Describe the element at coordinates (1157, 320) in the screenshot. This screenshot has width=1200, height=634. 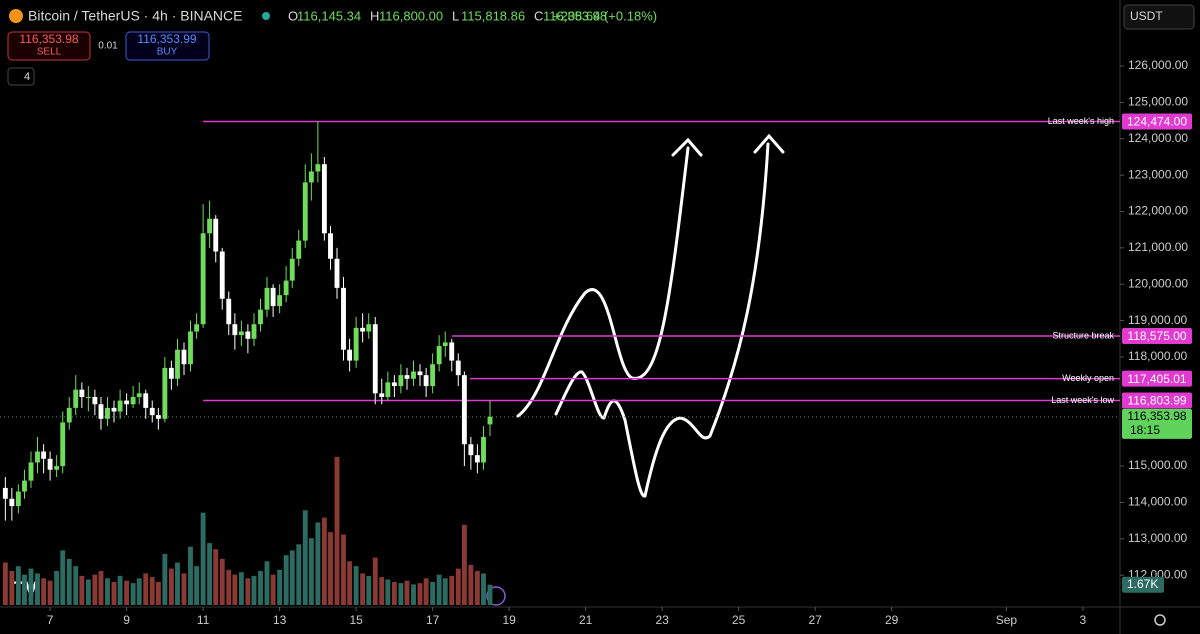
I see `y-tick-label: 119,000.00` at that location.